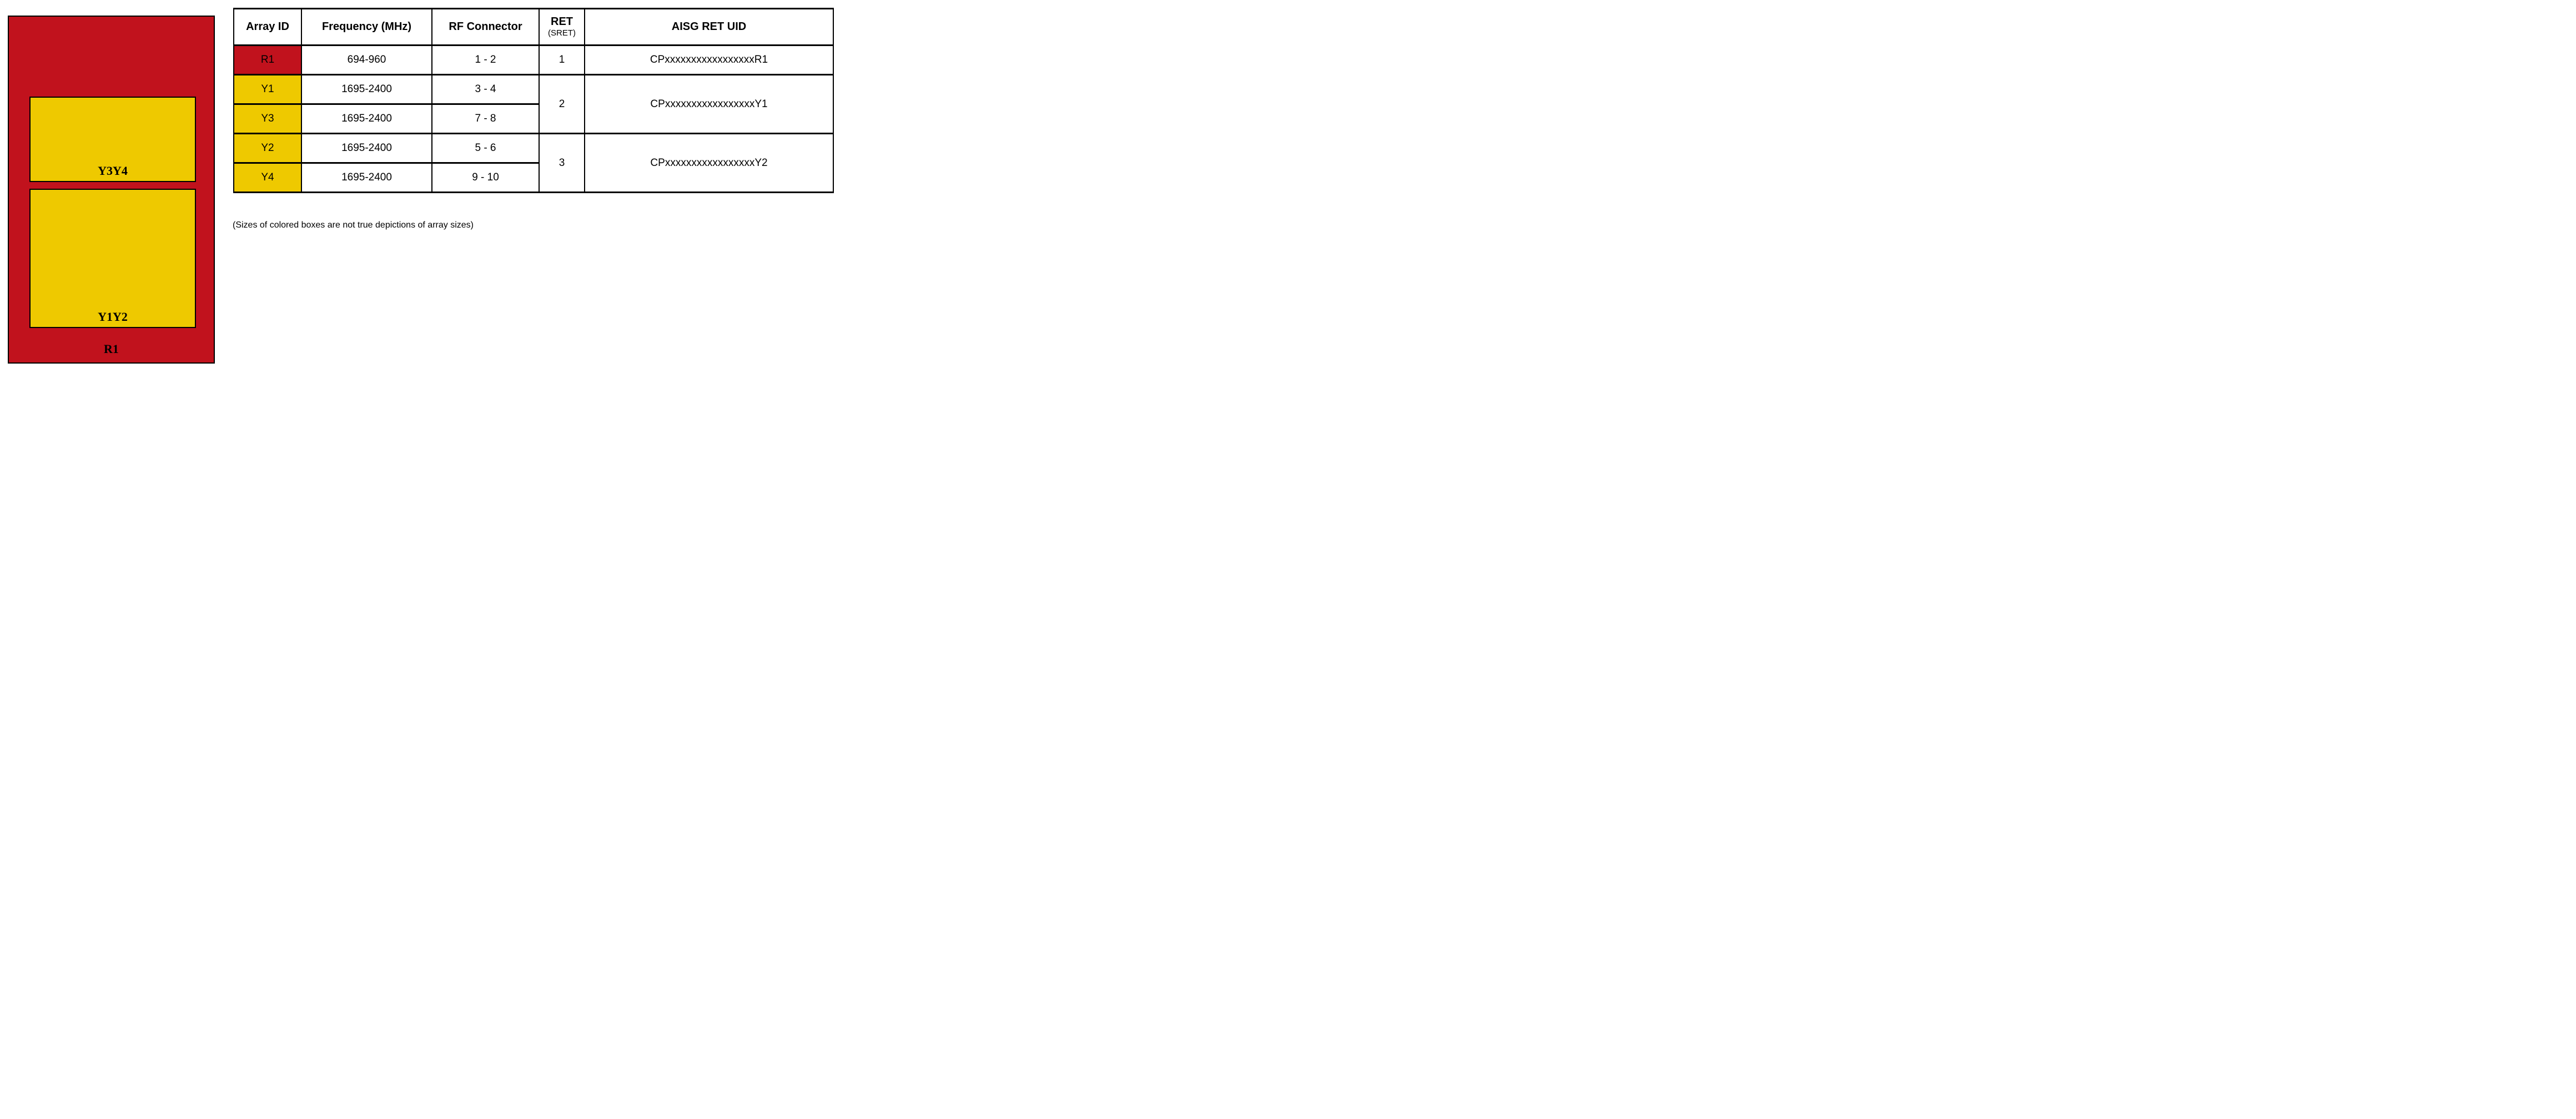  Describe the element at coordinates (709, 104) in the screenshot. I see `uid-cell-group2: CPxxxxxxxxxxxxxxxxxY1` at that location.